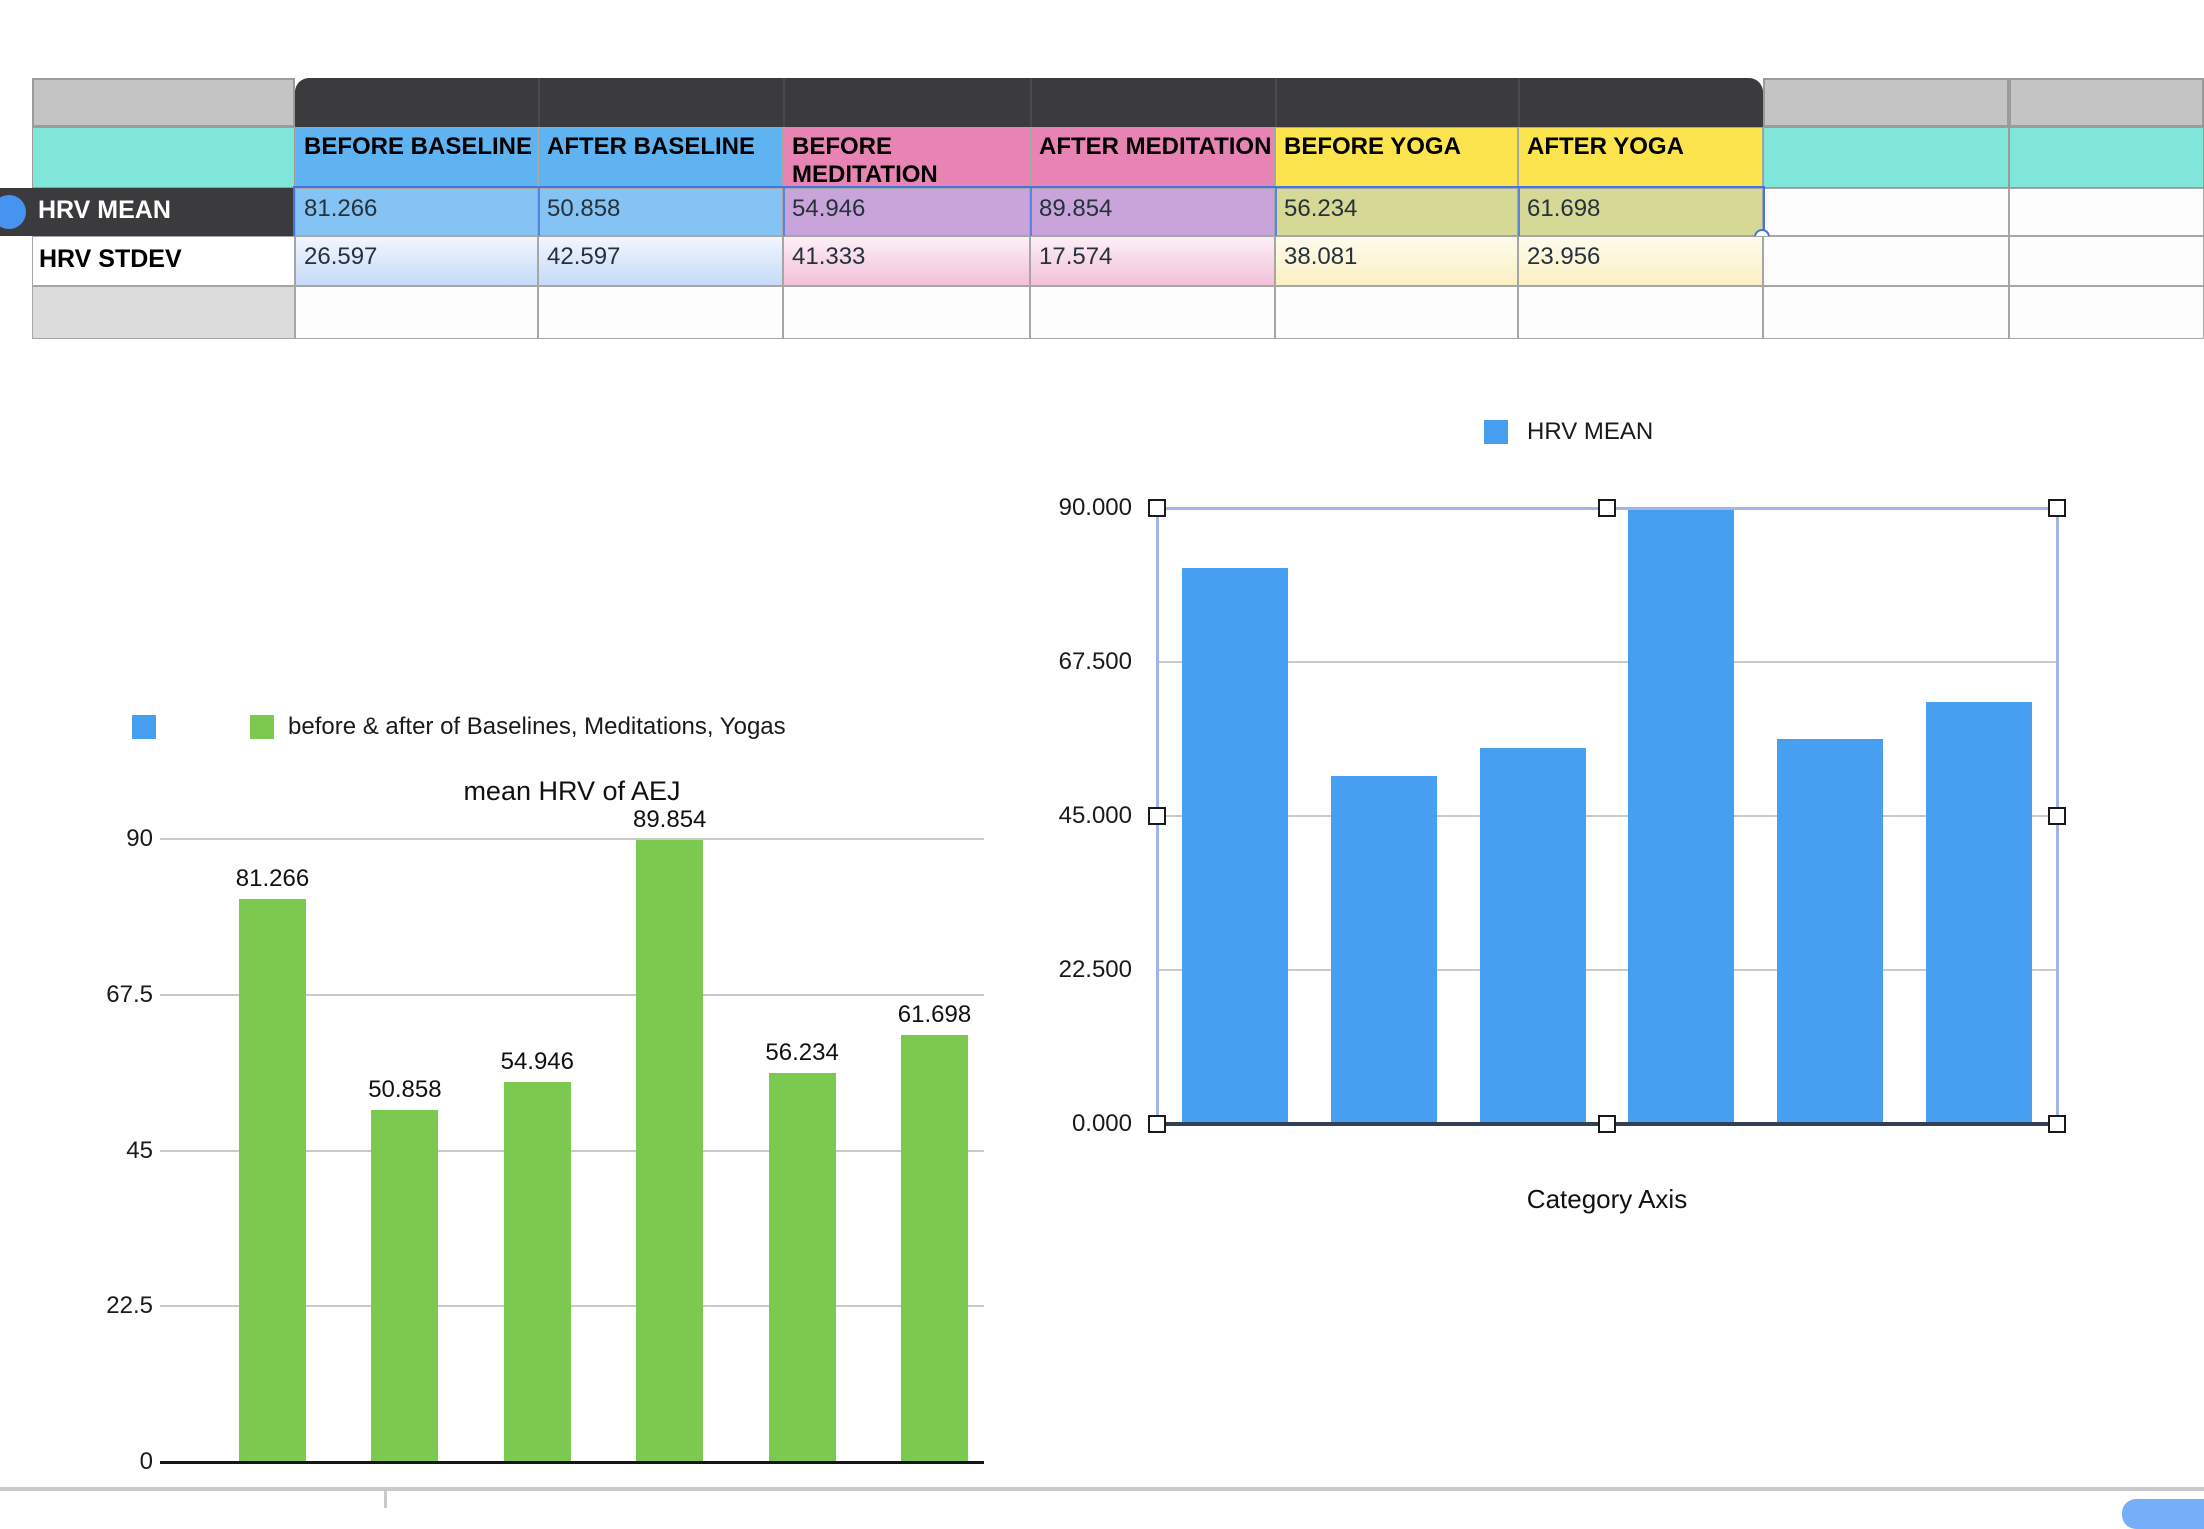 The width and height of the screenshot is (2204, 1529). Describe the element at coordinates (1396, 212) in the screenshot. I see `cell-mean-before-yoga: 56.234` at that location.